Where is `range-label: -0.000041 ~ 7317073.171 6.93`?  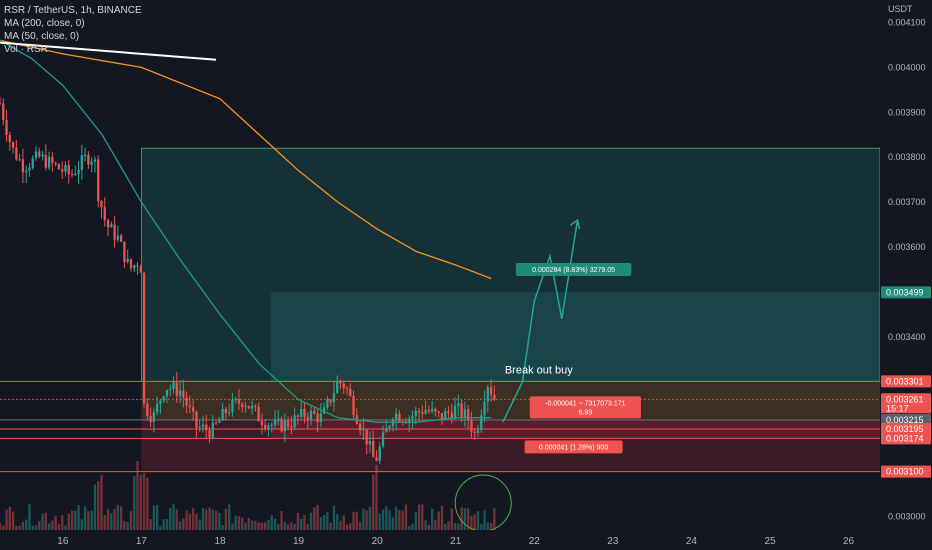 range-label: -0.000041 ~ 7317073.171 6.93 is located at coordinates (585, 407).